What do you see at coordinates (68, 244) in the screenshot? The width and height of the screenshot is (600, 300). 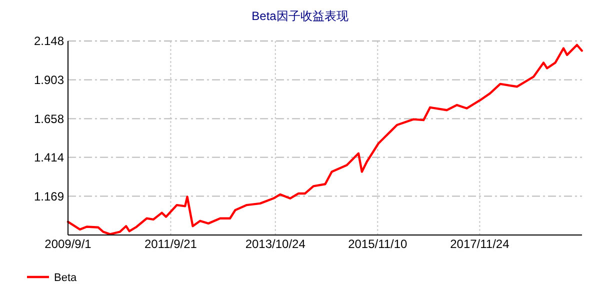 I see `x-tick-label: 2009/9/1` at bounding box center [68, 244].